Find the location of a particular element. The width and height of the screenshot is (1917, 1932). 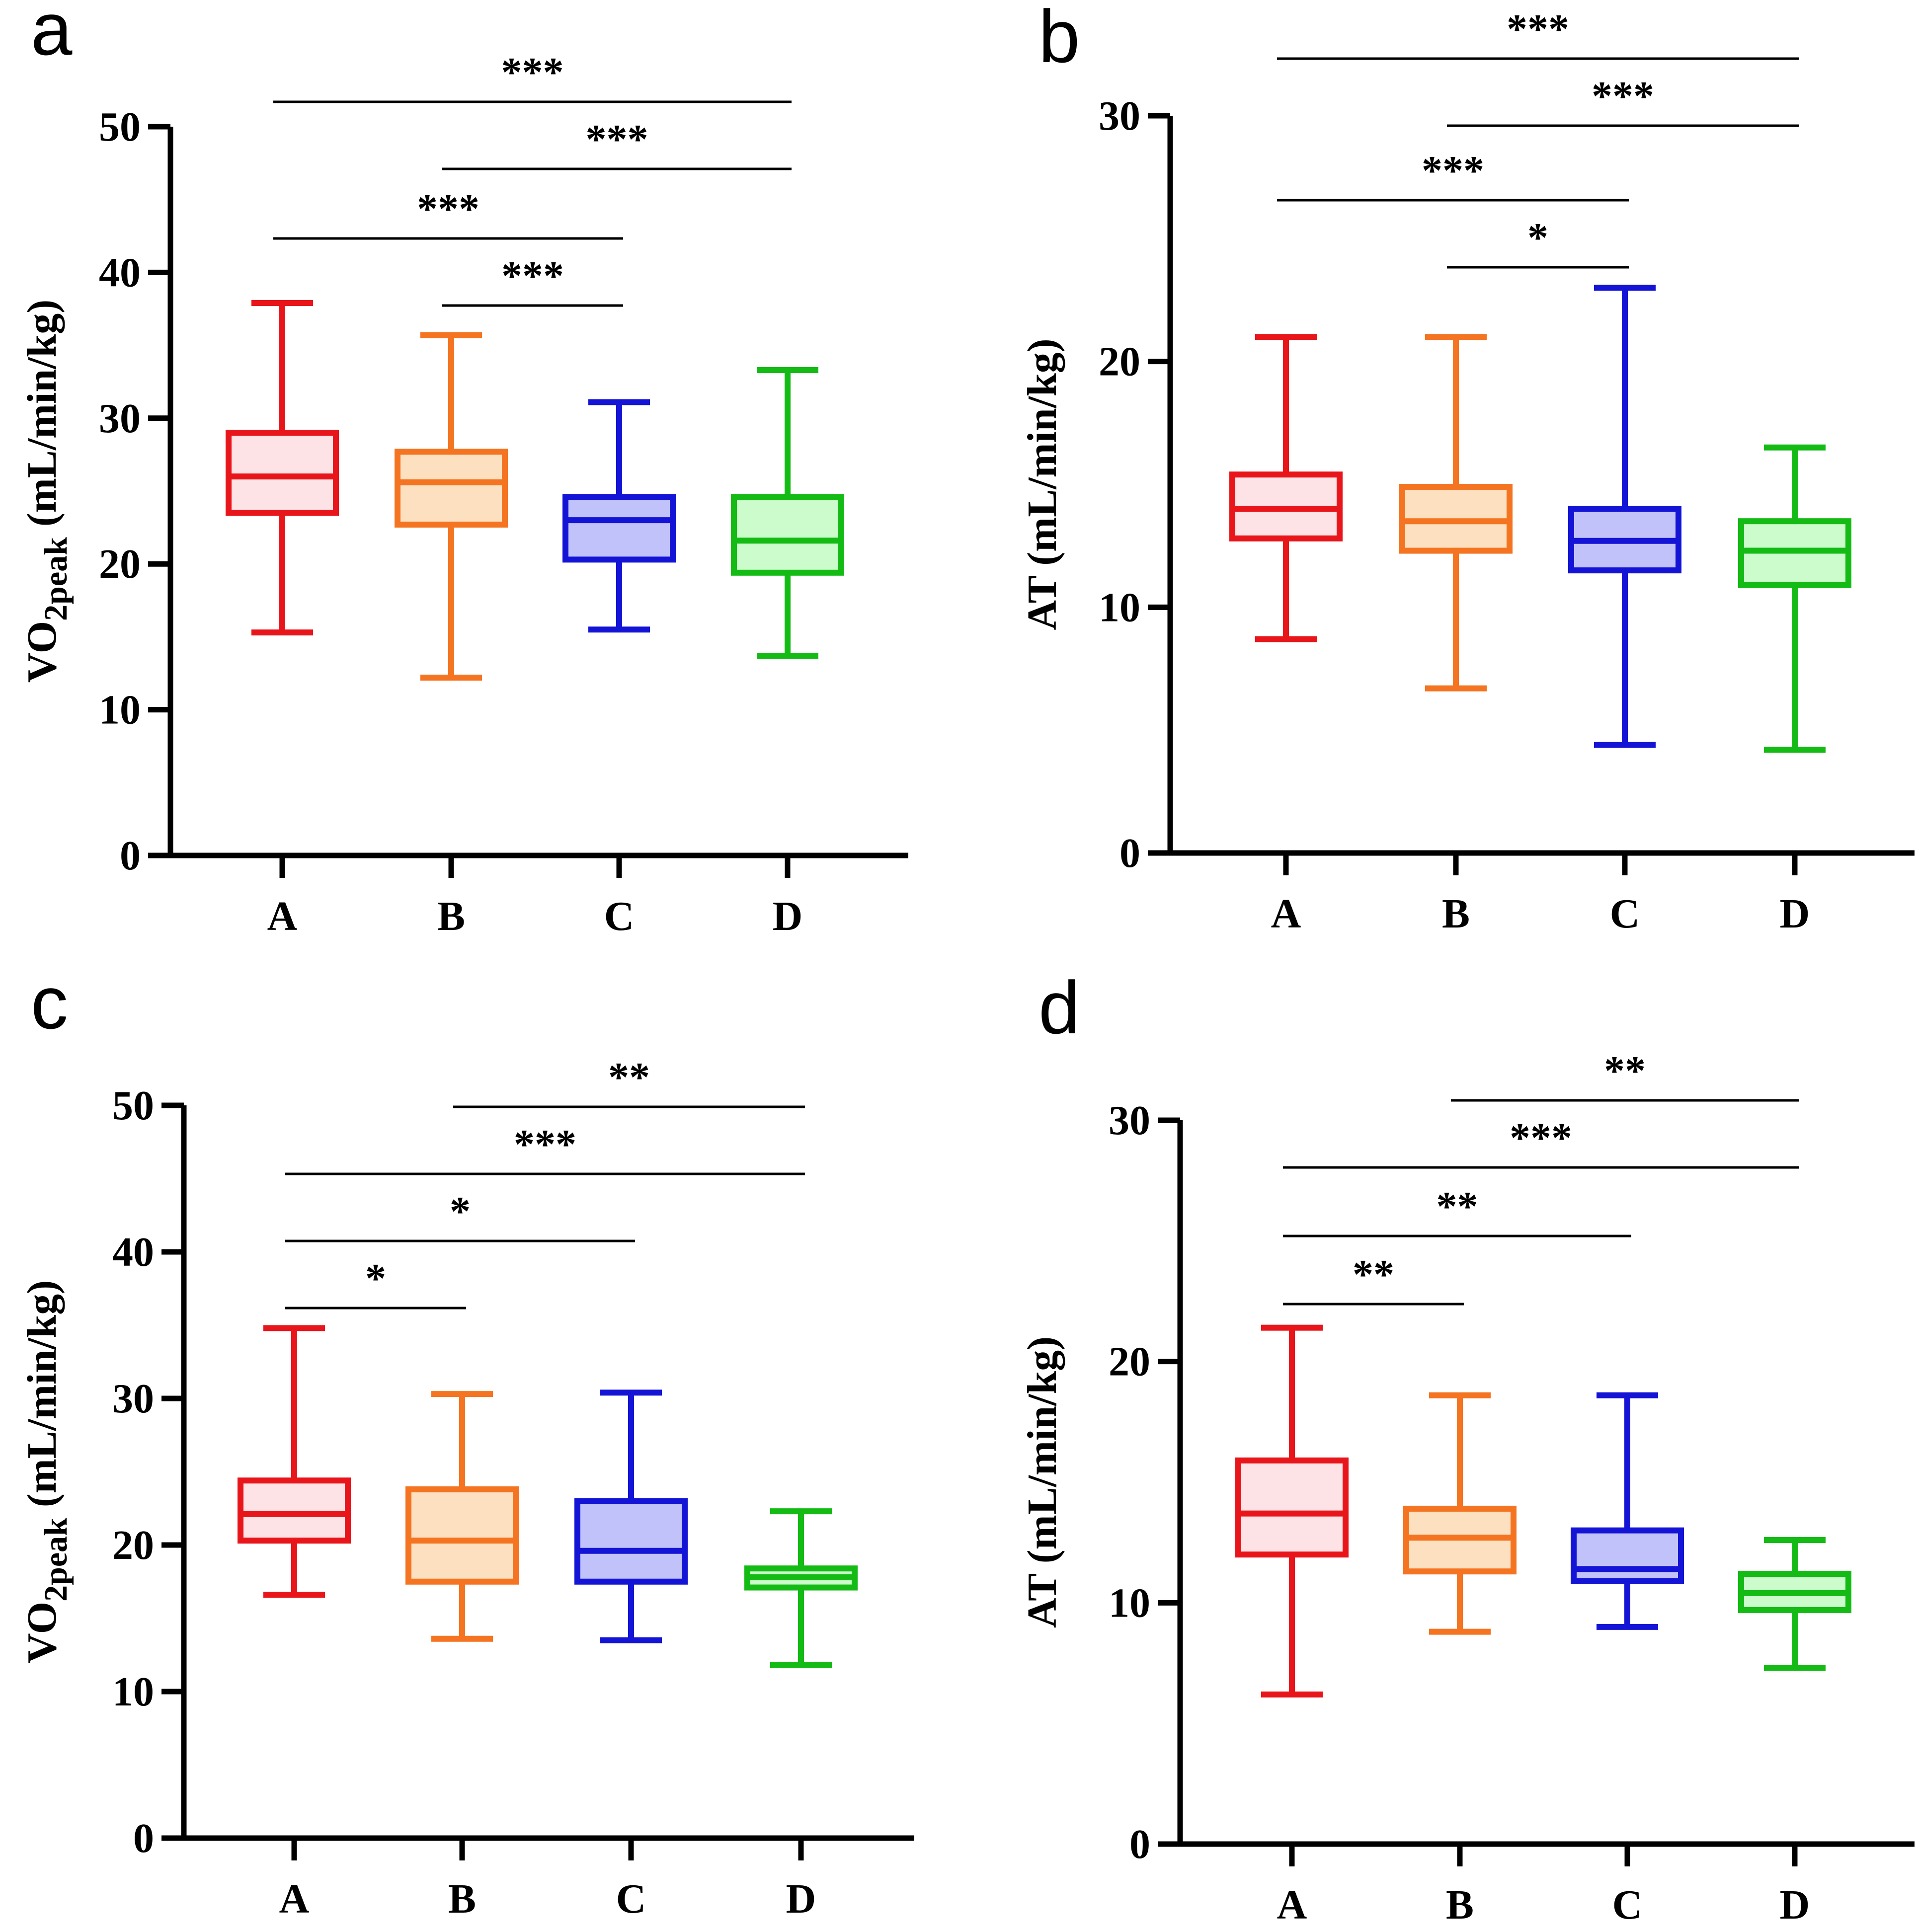

significance-B-C: * is located at coordinates (1538, 242).